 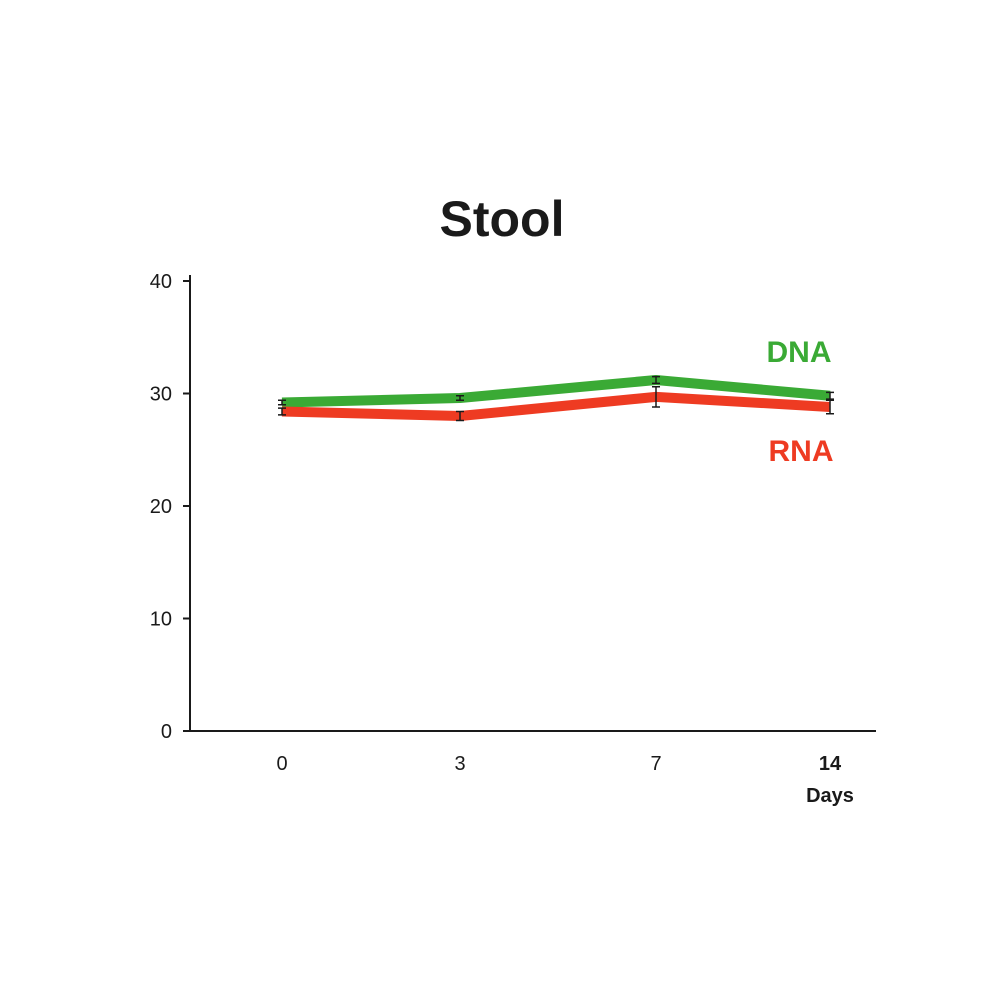 I want to click on series-label-dna: DNA, so click(x=799, y=352).